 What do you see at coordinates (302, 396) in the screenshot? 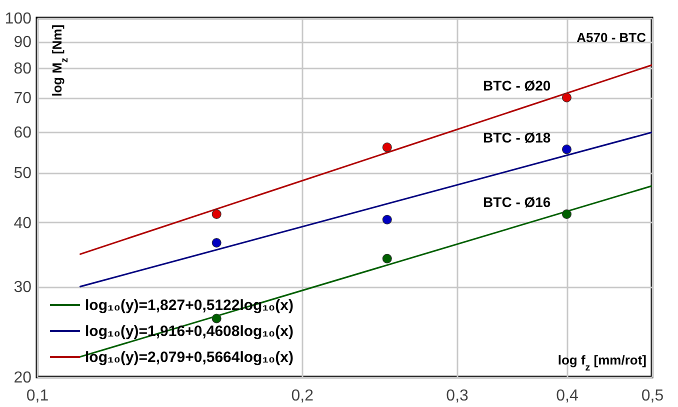
I see `x-tick-label: 0,2` at bounding box center [302, 396].